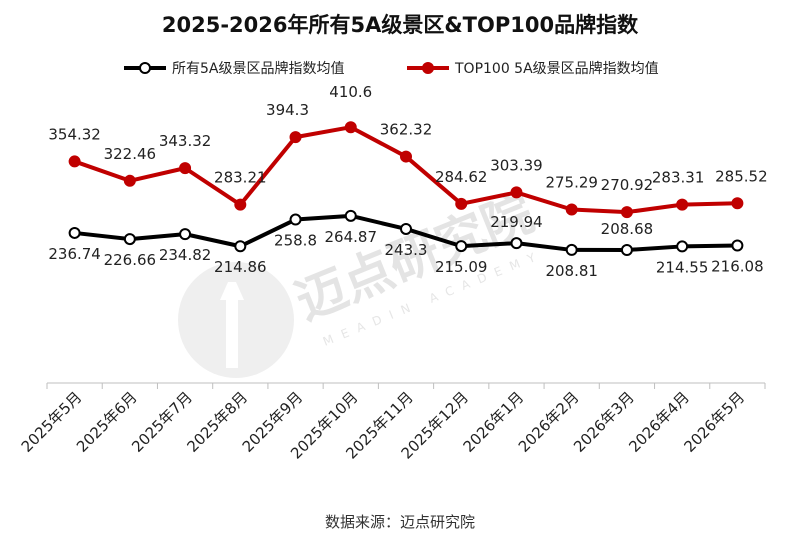 The width and height of the screenshot is (800, 552). Describe the element at coordinates (258, 68) in the screenshot. I see `legend-label-black: 所有5A级景区品牌指数均值` at that location.